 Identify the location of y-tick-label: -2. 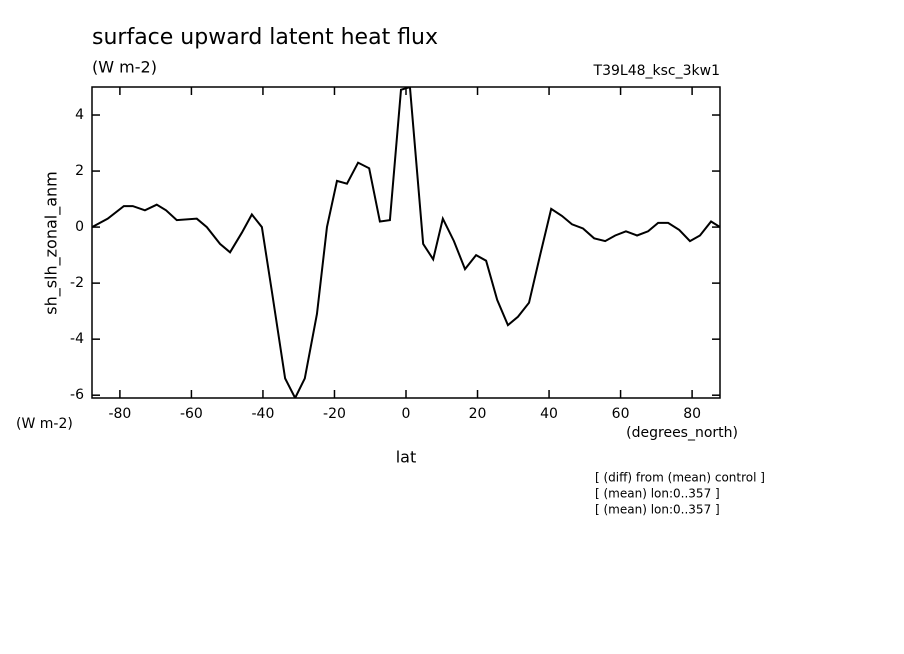
(77, 283).